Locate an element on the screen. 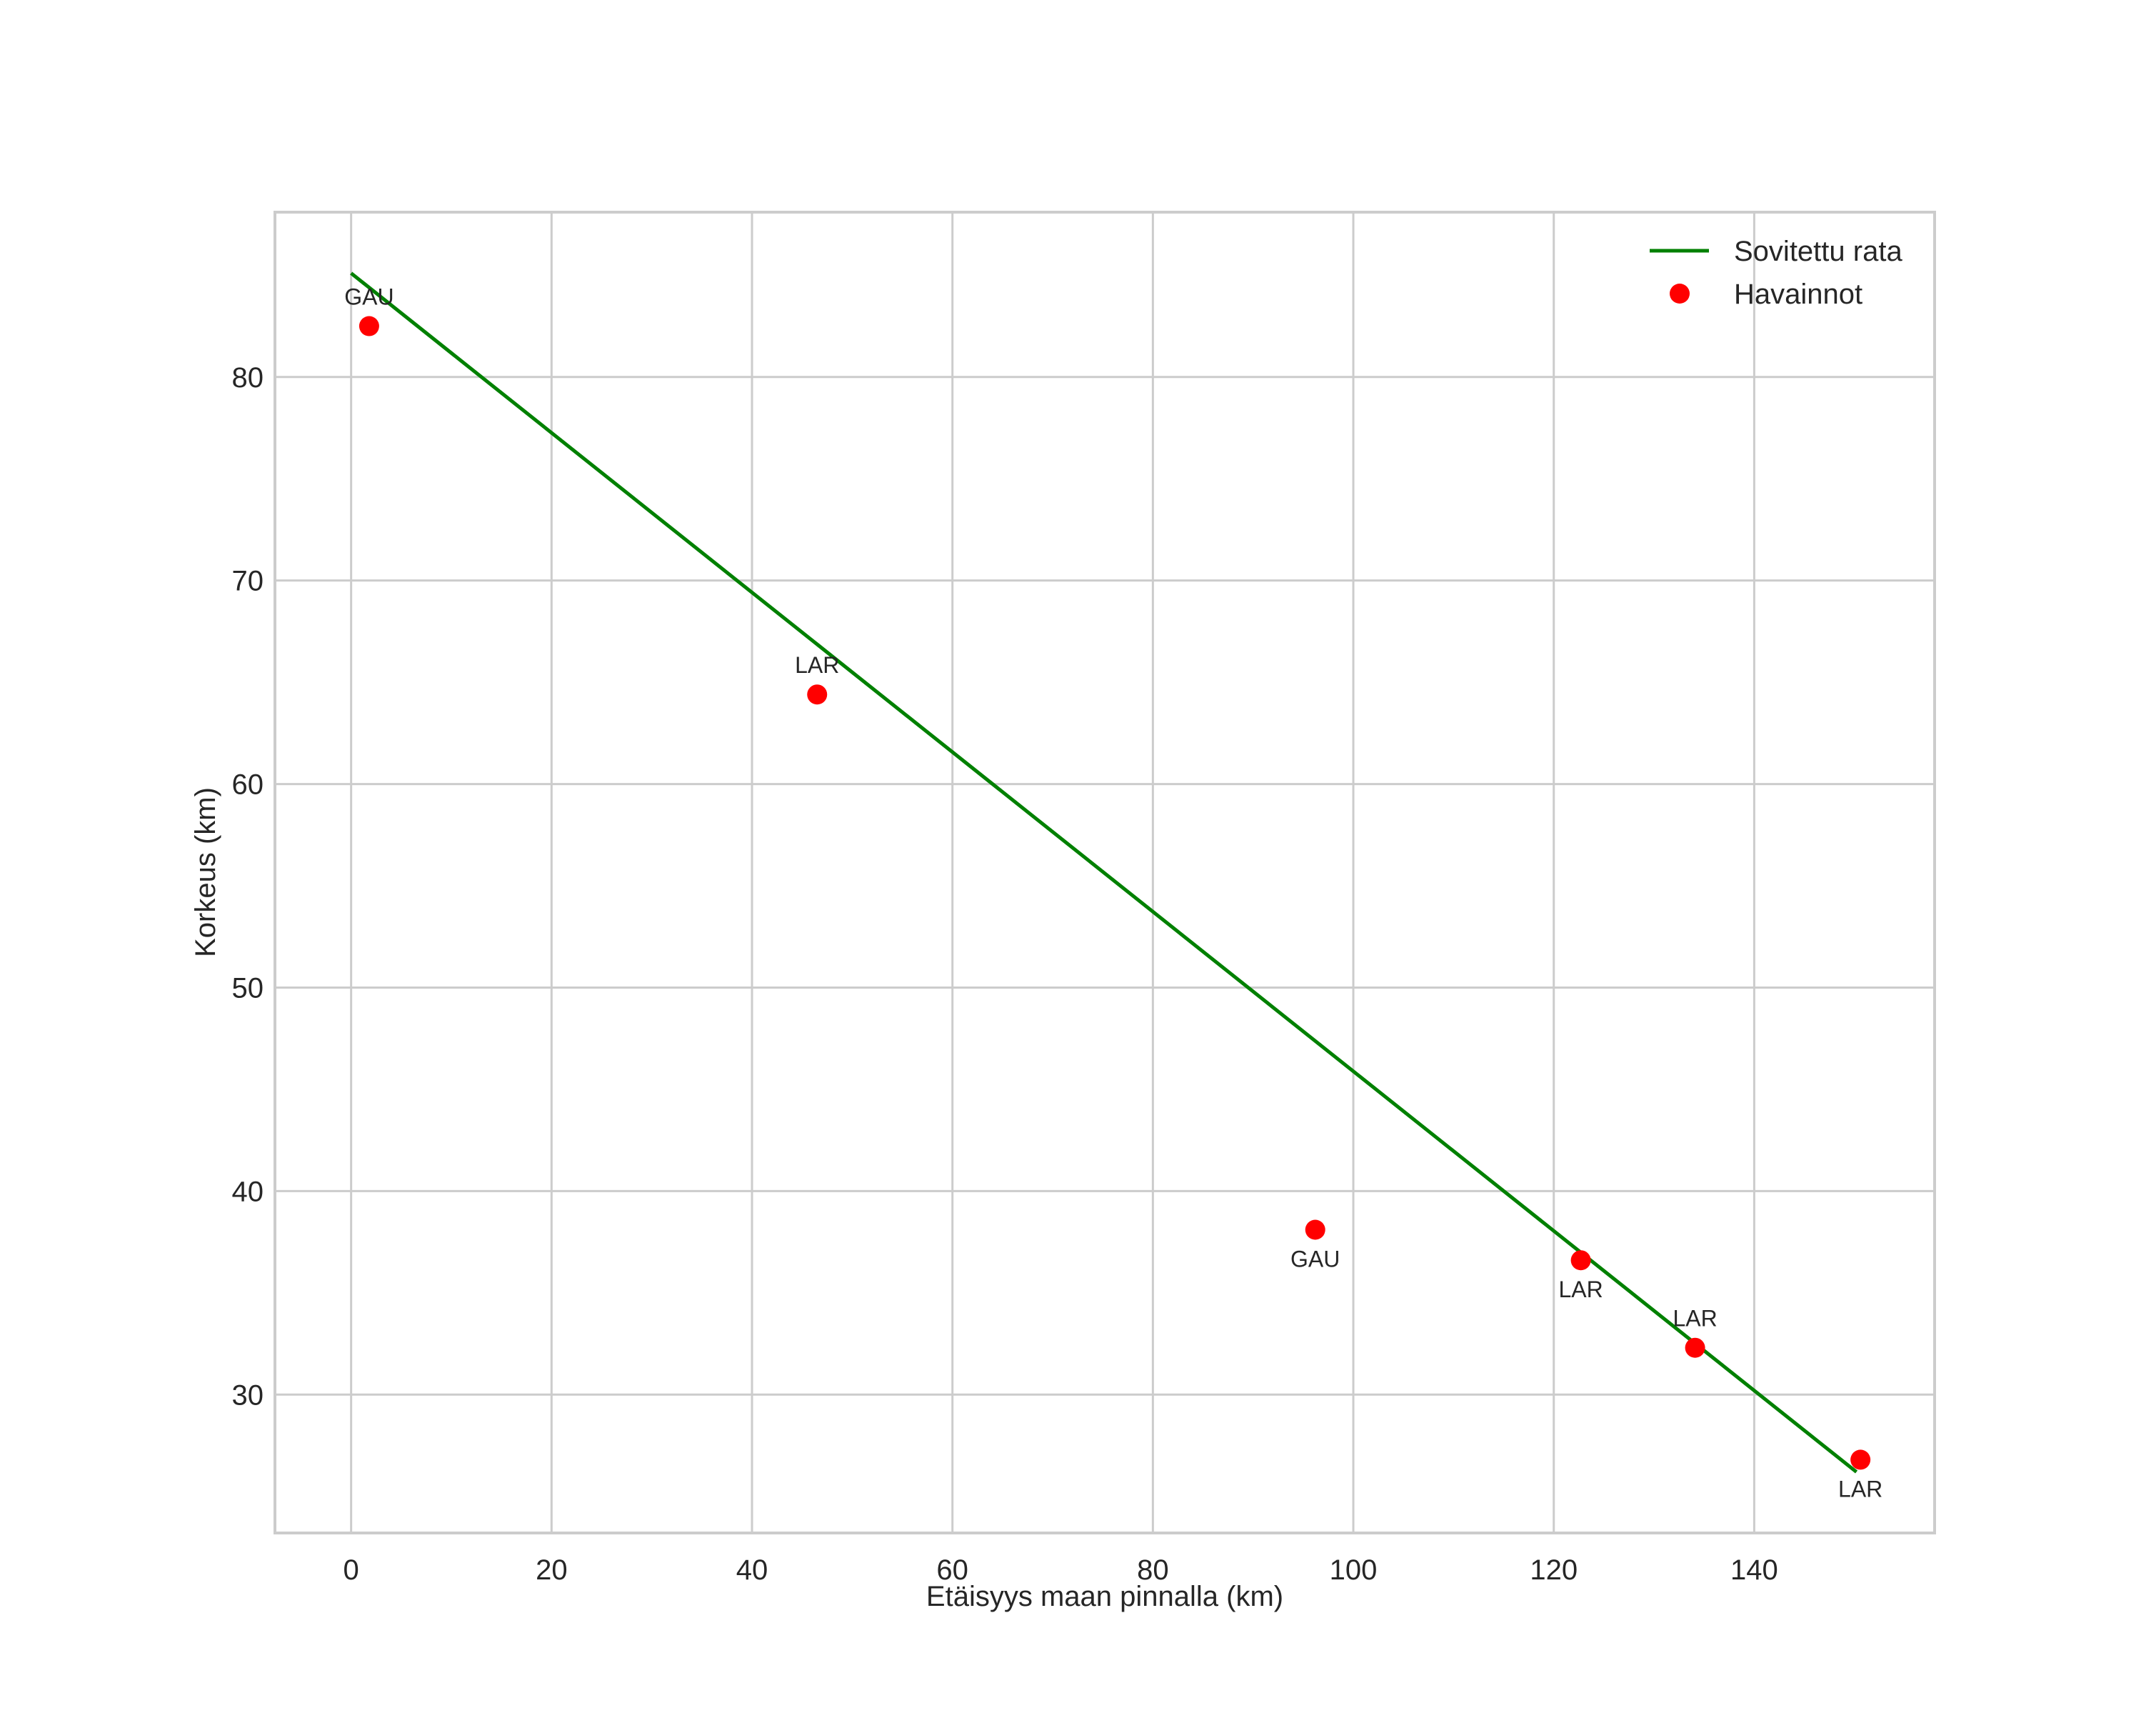 Image resolution: width=2156 pixels, height=1728 pixels. x-axis-label: Etäisyys maan pinnalla (km) is located at coordinates (1105, 1596).